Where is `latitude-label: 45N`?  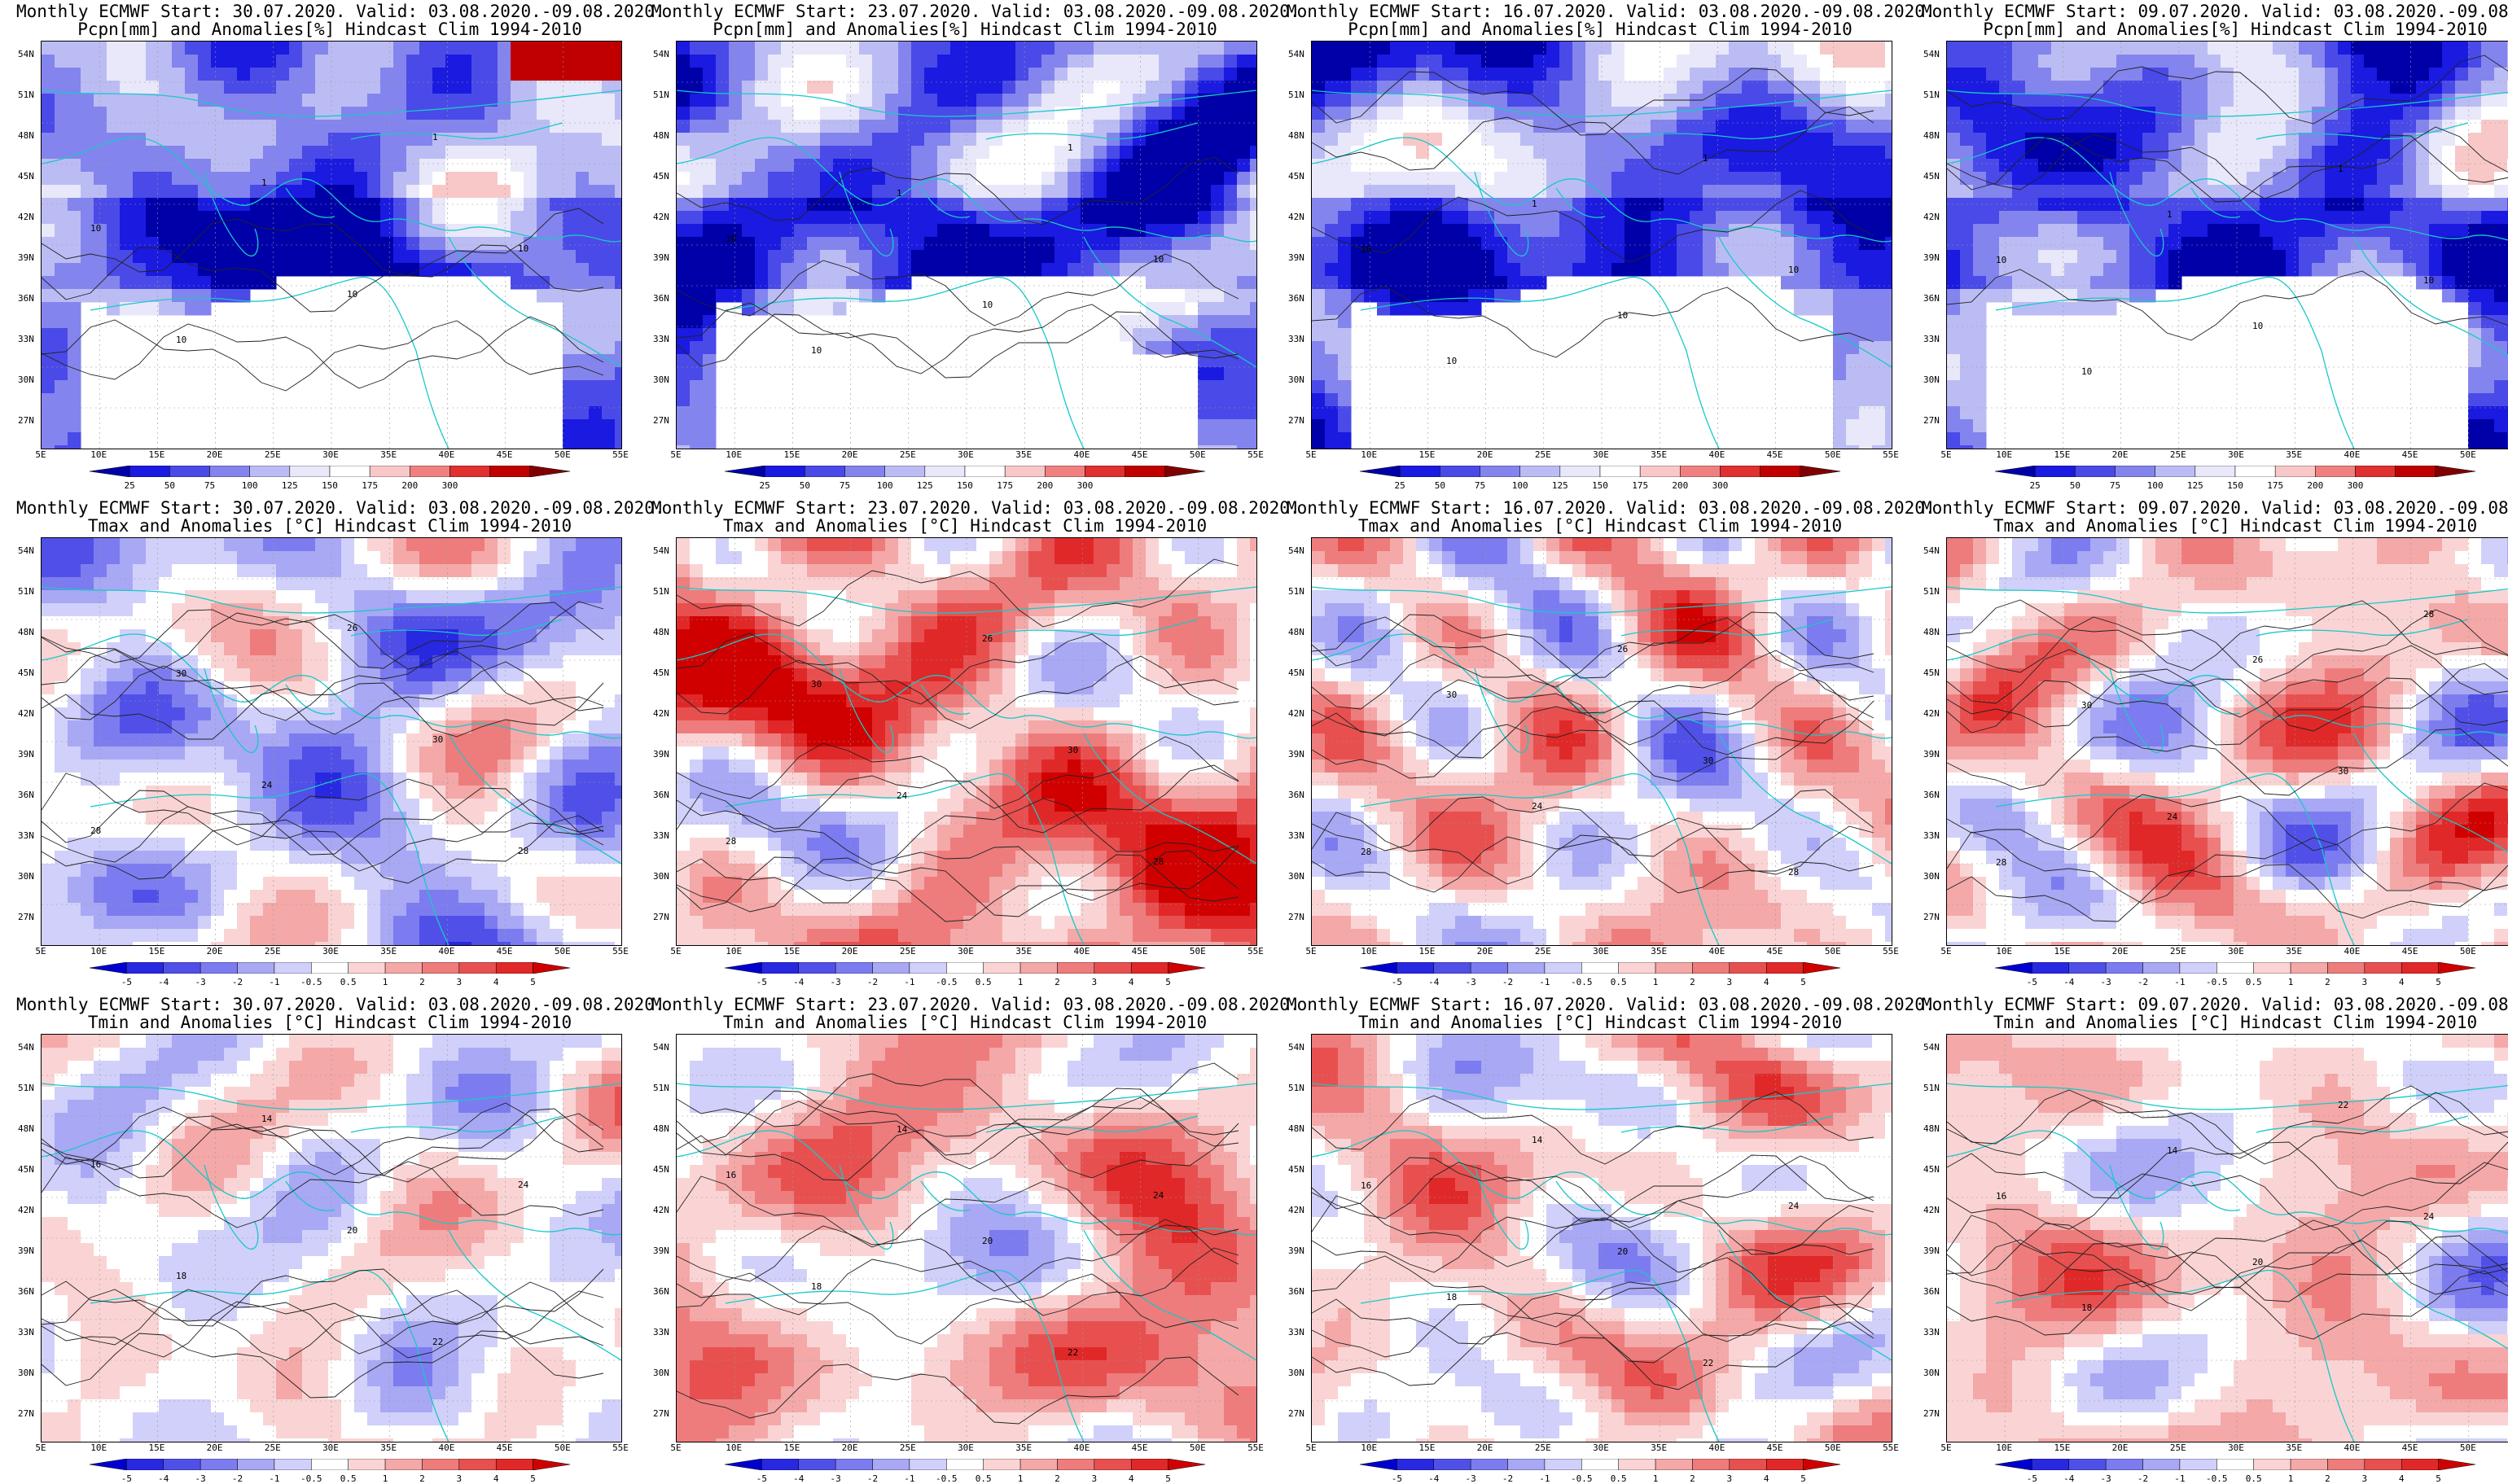 latitude-label: 45N is located at coordinates (1932, 177).